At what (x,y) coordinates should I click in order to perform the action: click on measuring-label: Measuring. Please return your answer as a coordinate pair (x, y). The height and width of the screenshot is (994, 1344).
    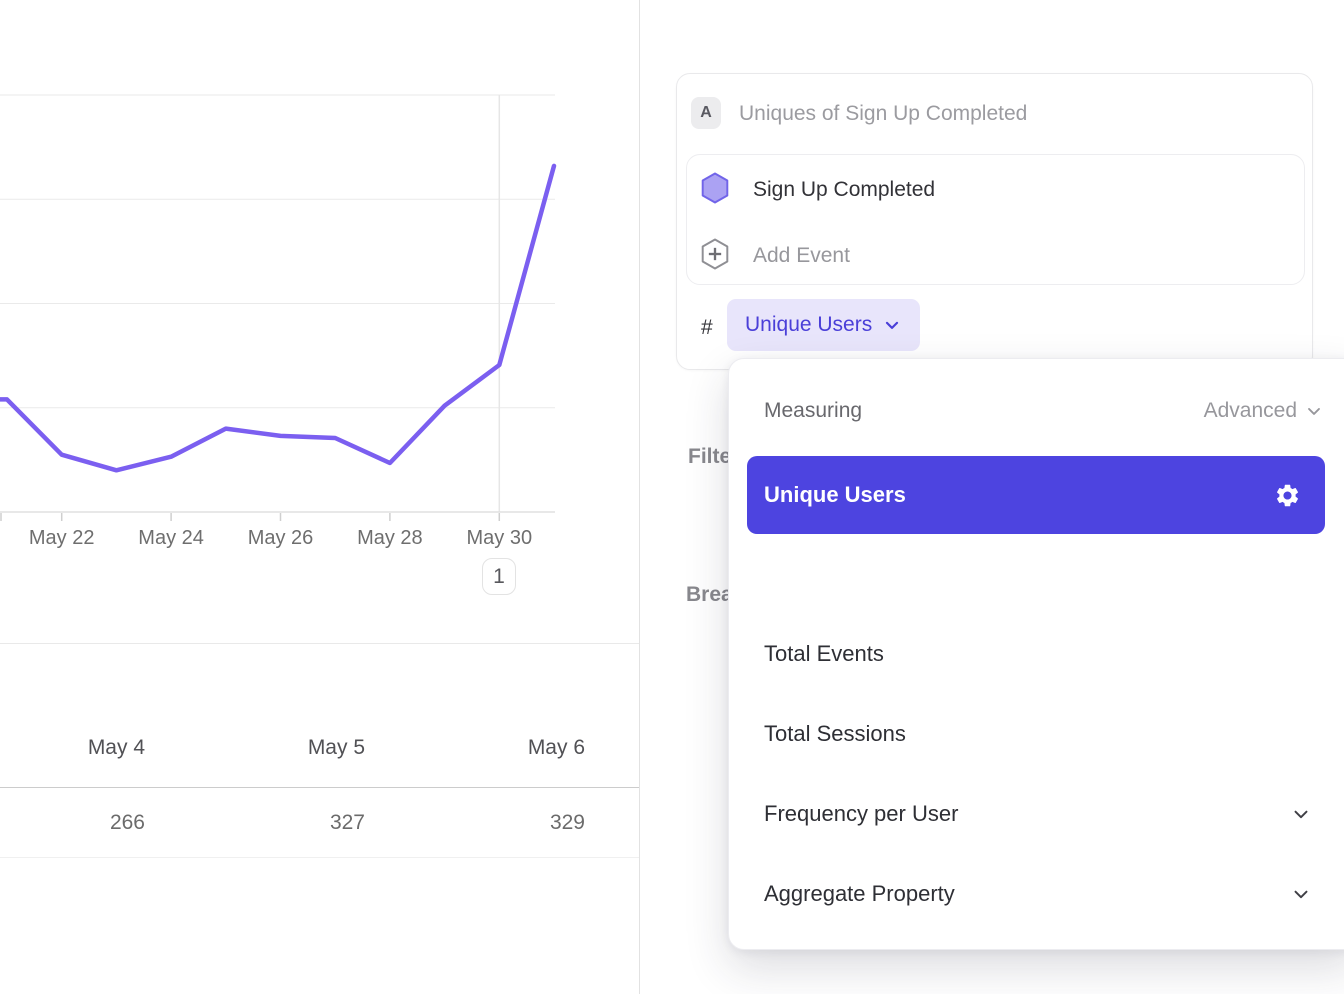
    Looking at the image, I should click on (813, 410).